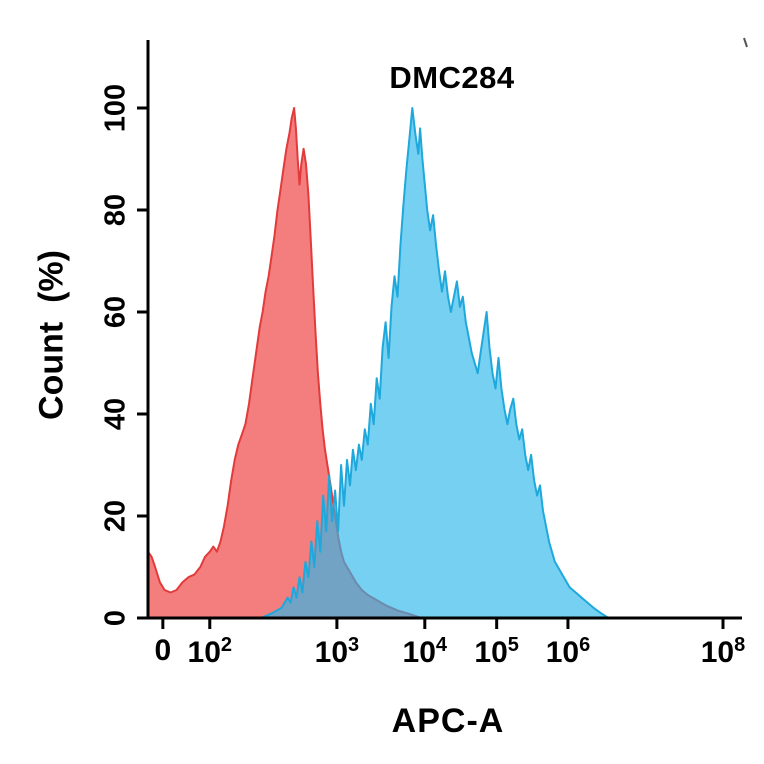 The width and height of the screenshot is (764, 764). I want to click on x-tick-label: 104, so click(425, 651).